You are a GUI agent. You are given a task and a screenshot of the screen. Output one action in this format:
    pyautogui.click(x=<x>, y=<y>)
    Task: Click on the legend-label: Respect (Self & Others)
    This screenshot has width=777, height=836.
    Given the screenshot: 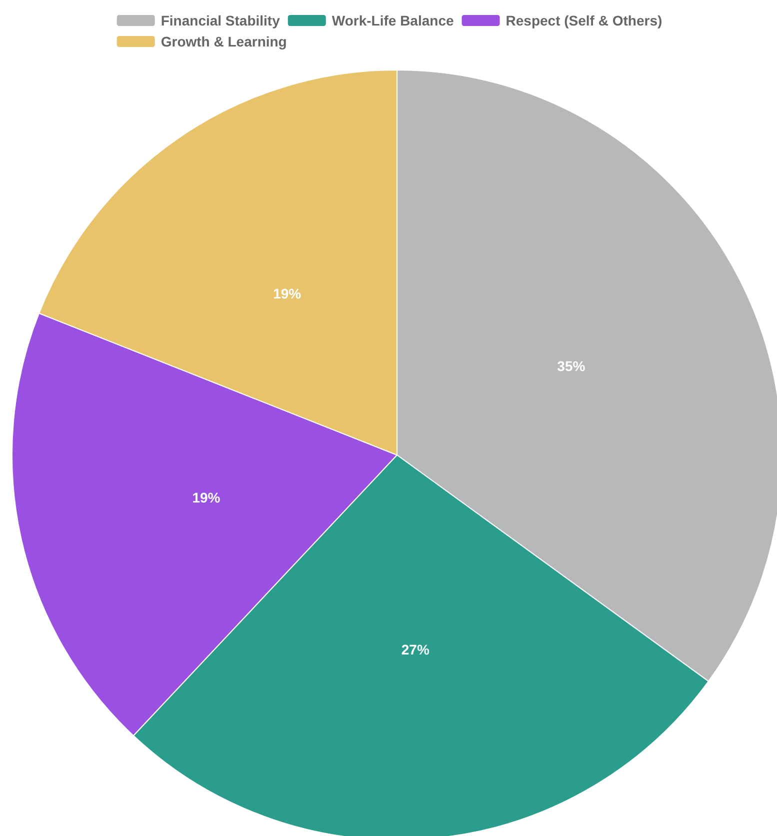 What is the action you would take?
    pyautogui.click(x=584, y=20)
    